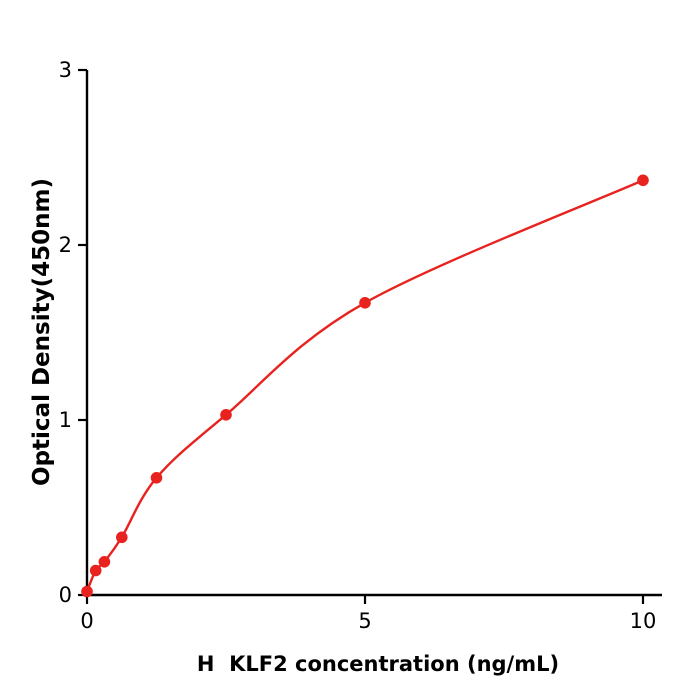  What do you see at coordinates (378, 664) in the screenshot?
I see `x-axis-title: H KLF2 concentration (ng/mL)` at bounding box center [378, 664].